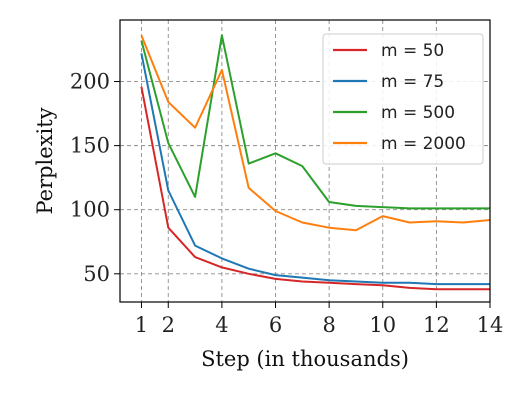  What do you see at coordinates (328, 325) in the screenshot?
I see `x-tick-label: 8` at bounding box center [328, 325].